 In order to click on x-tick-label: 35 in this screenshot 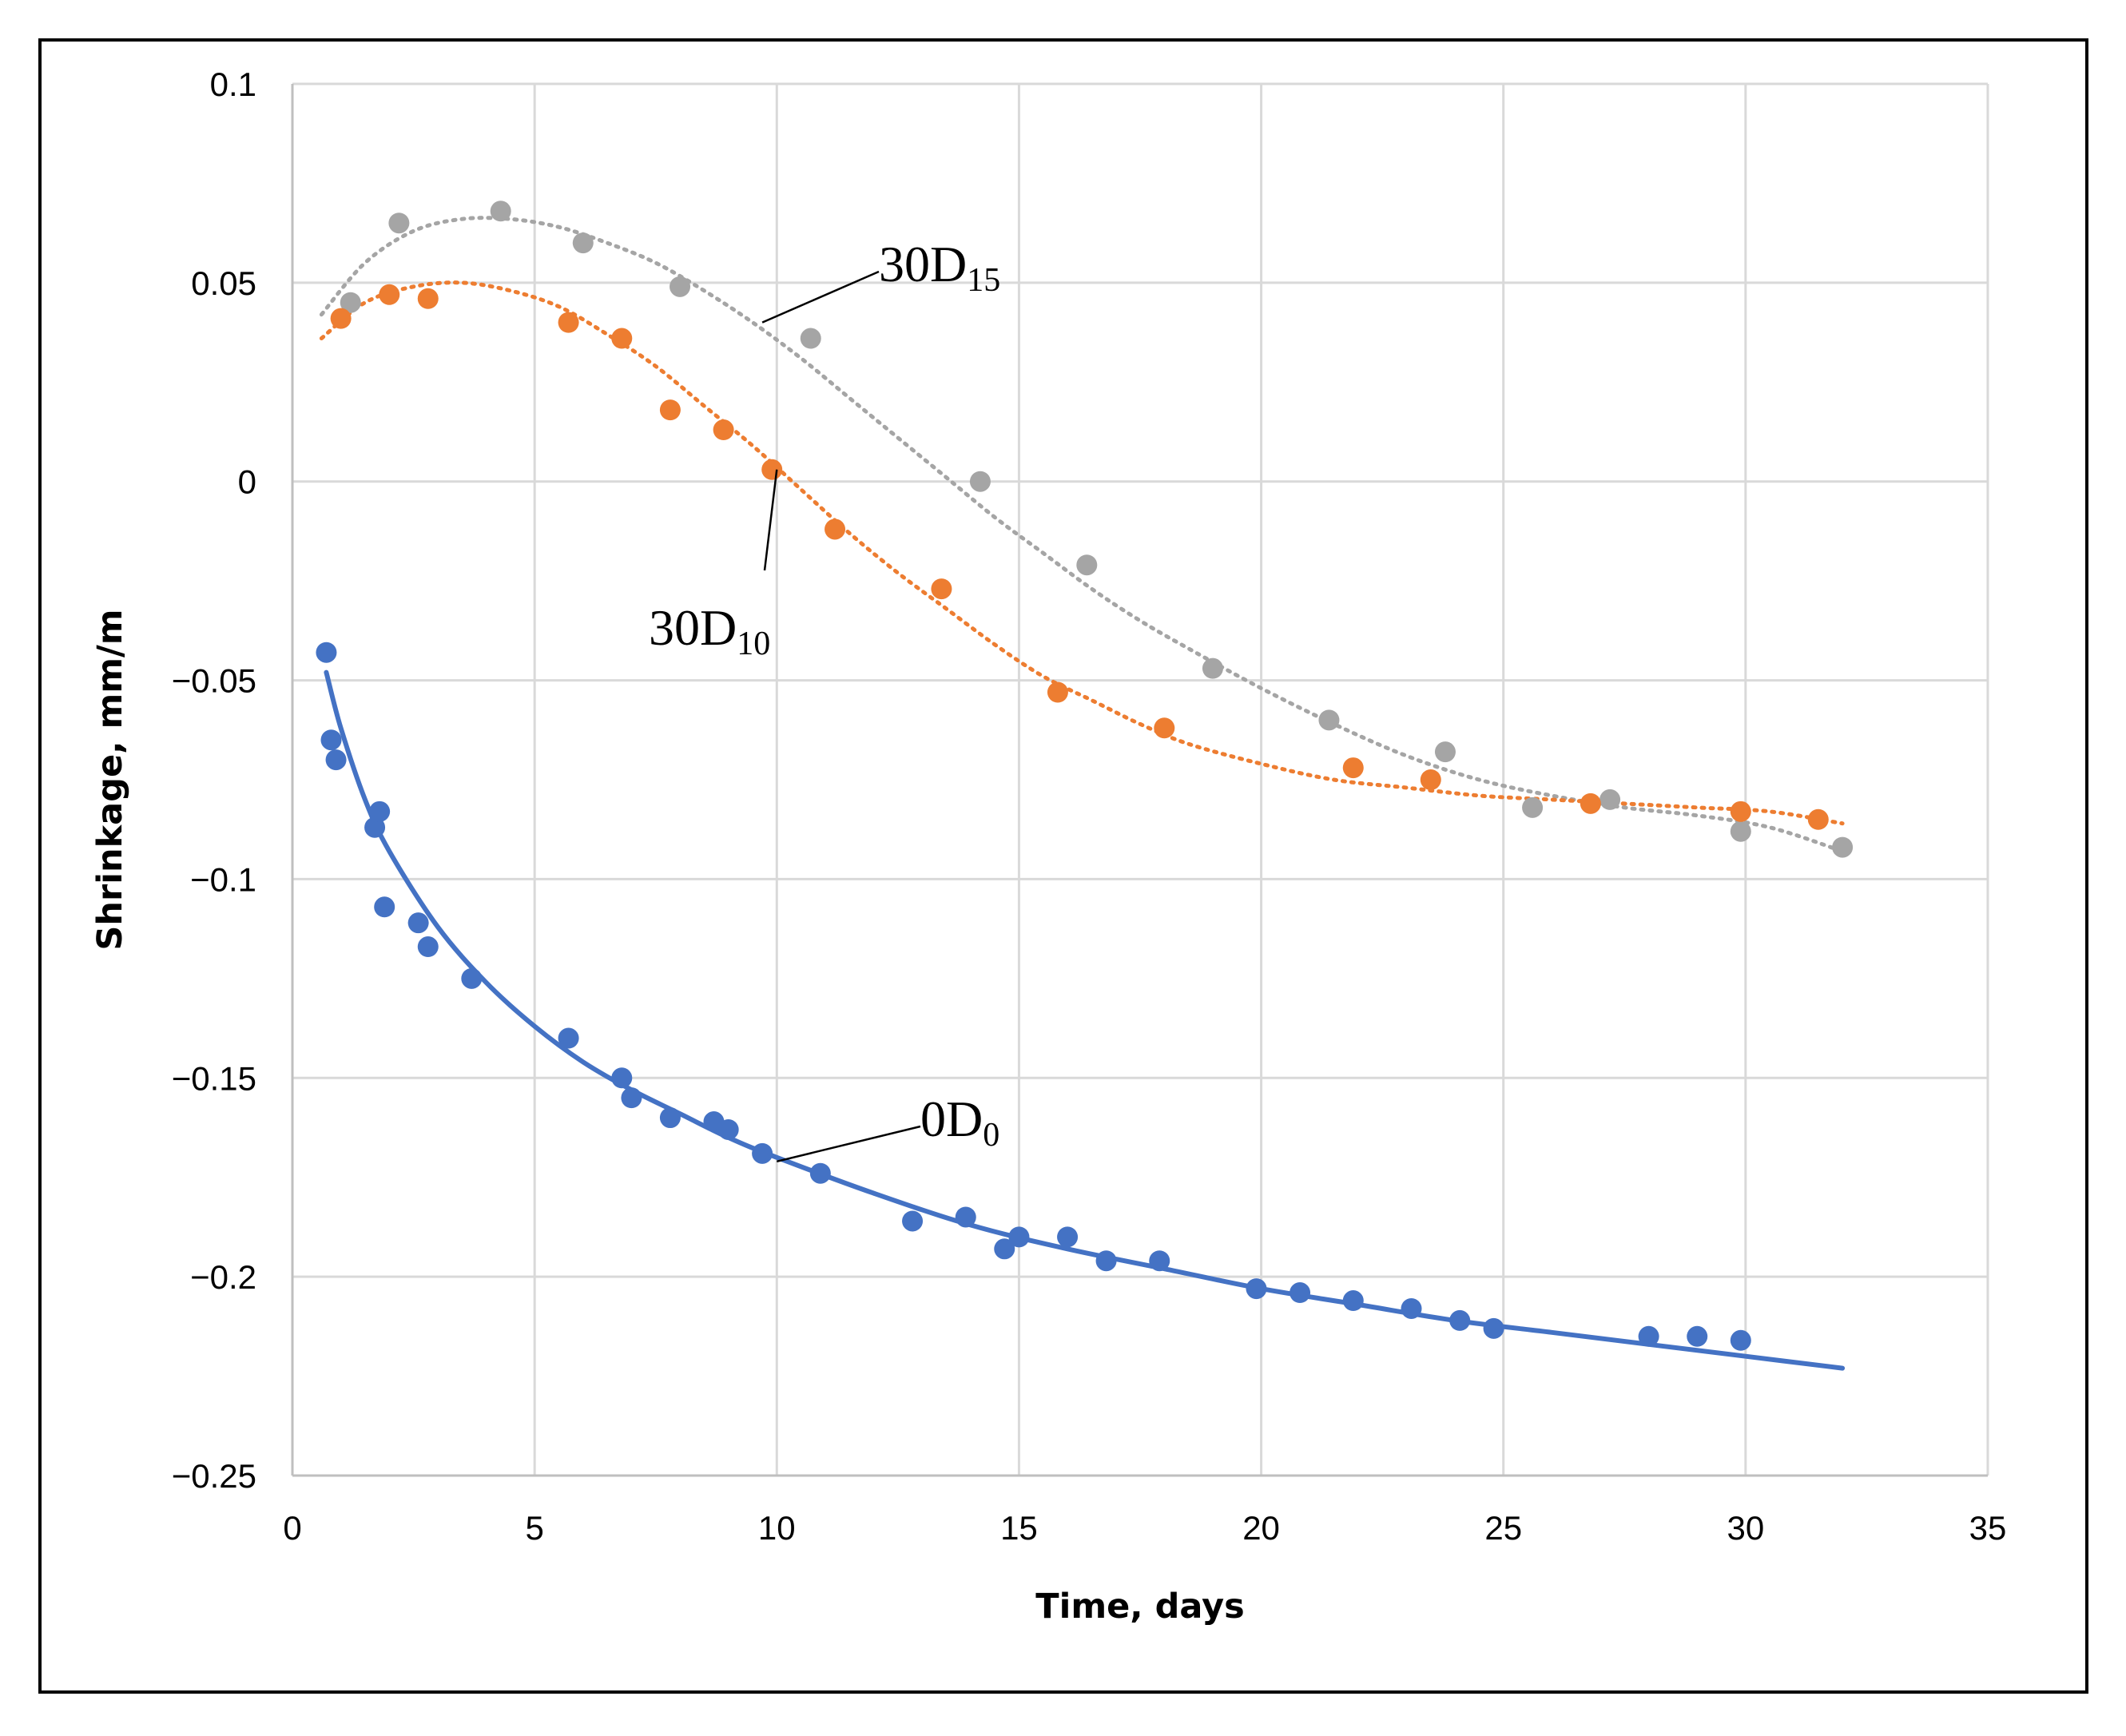, I will do `click(1988, 1528)`.